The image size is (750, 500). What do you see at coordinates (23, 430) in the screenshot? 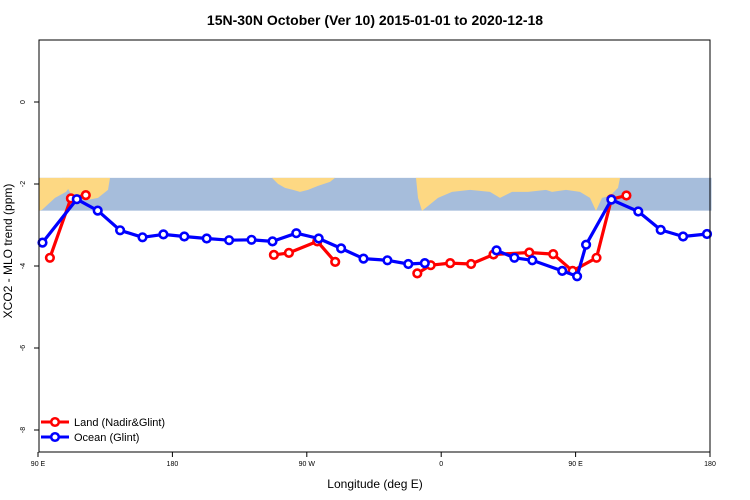
I see `y-tick-label-4: -8` at bounding box center [23, 430].